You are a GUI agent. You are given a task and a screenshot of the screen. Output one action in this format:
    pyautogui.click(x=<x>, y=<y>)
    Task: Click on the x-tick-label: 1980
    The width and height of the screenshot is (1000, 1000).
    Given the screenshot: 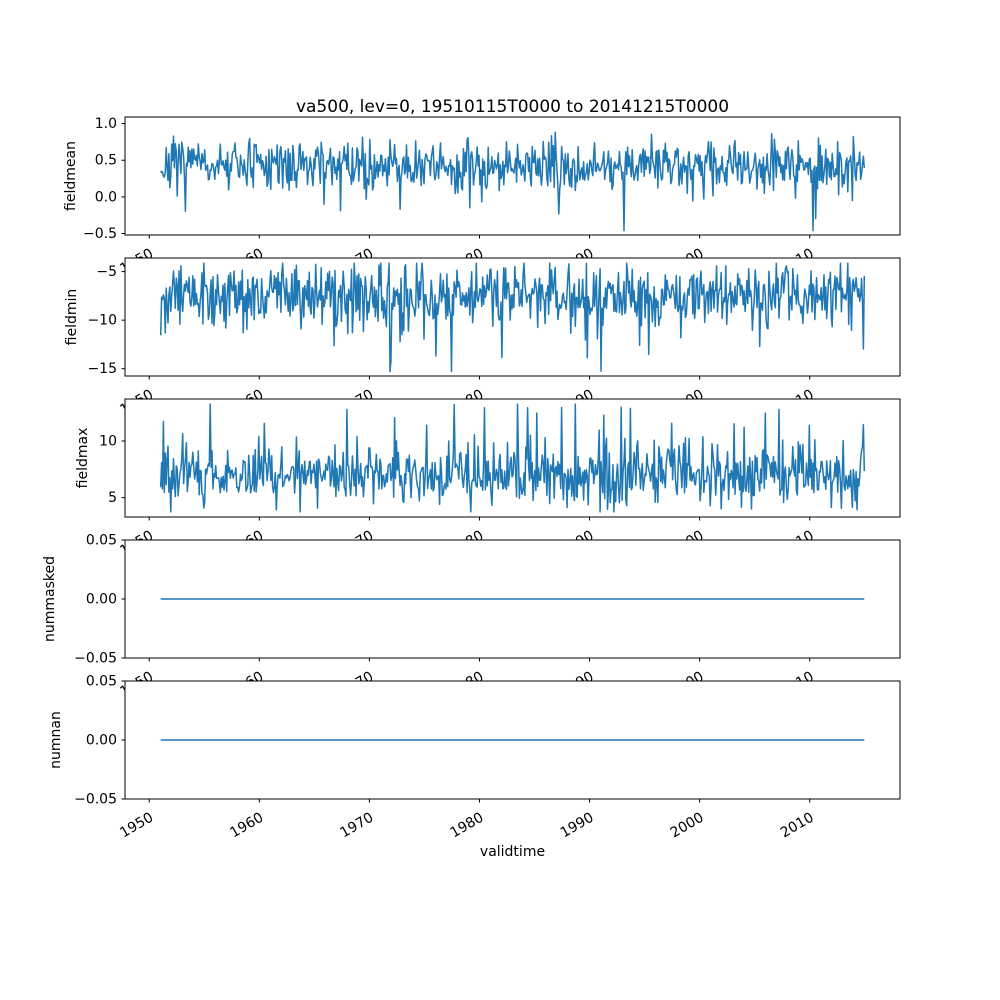 What is the action you would take?
    pyautogui.click(x=467, y=826)
    